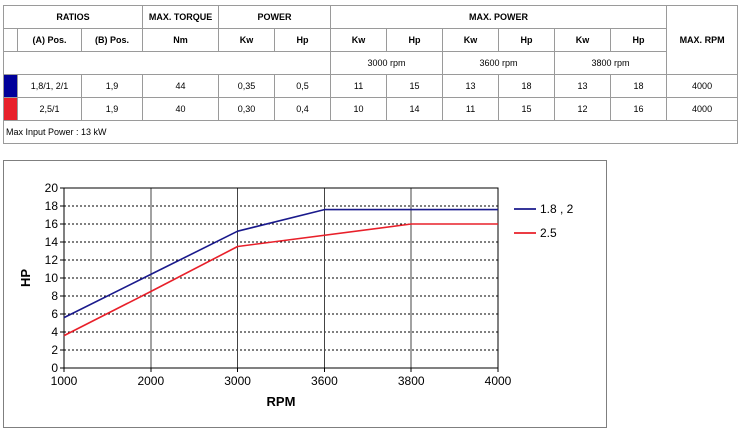 The height and width of the screenshot is (435, 741). Describe the element at coordinates (303, 86) in the screenshot. I see `cell-hp: 0,5` at that location.